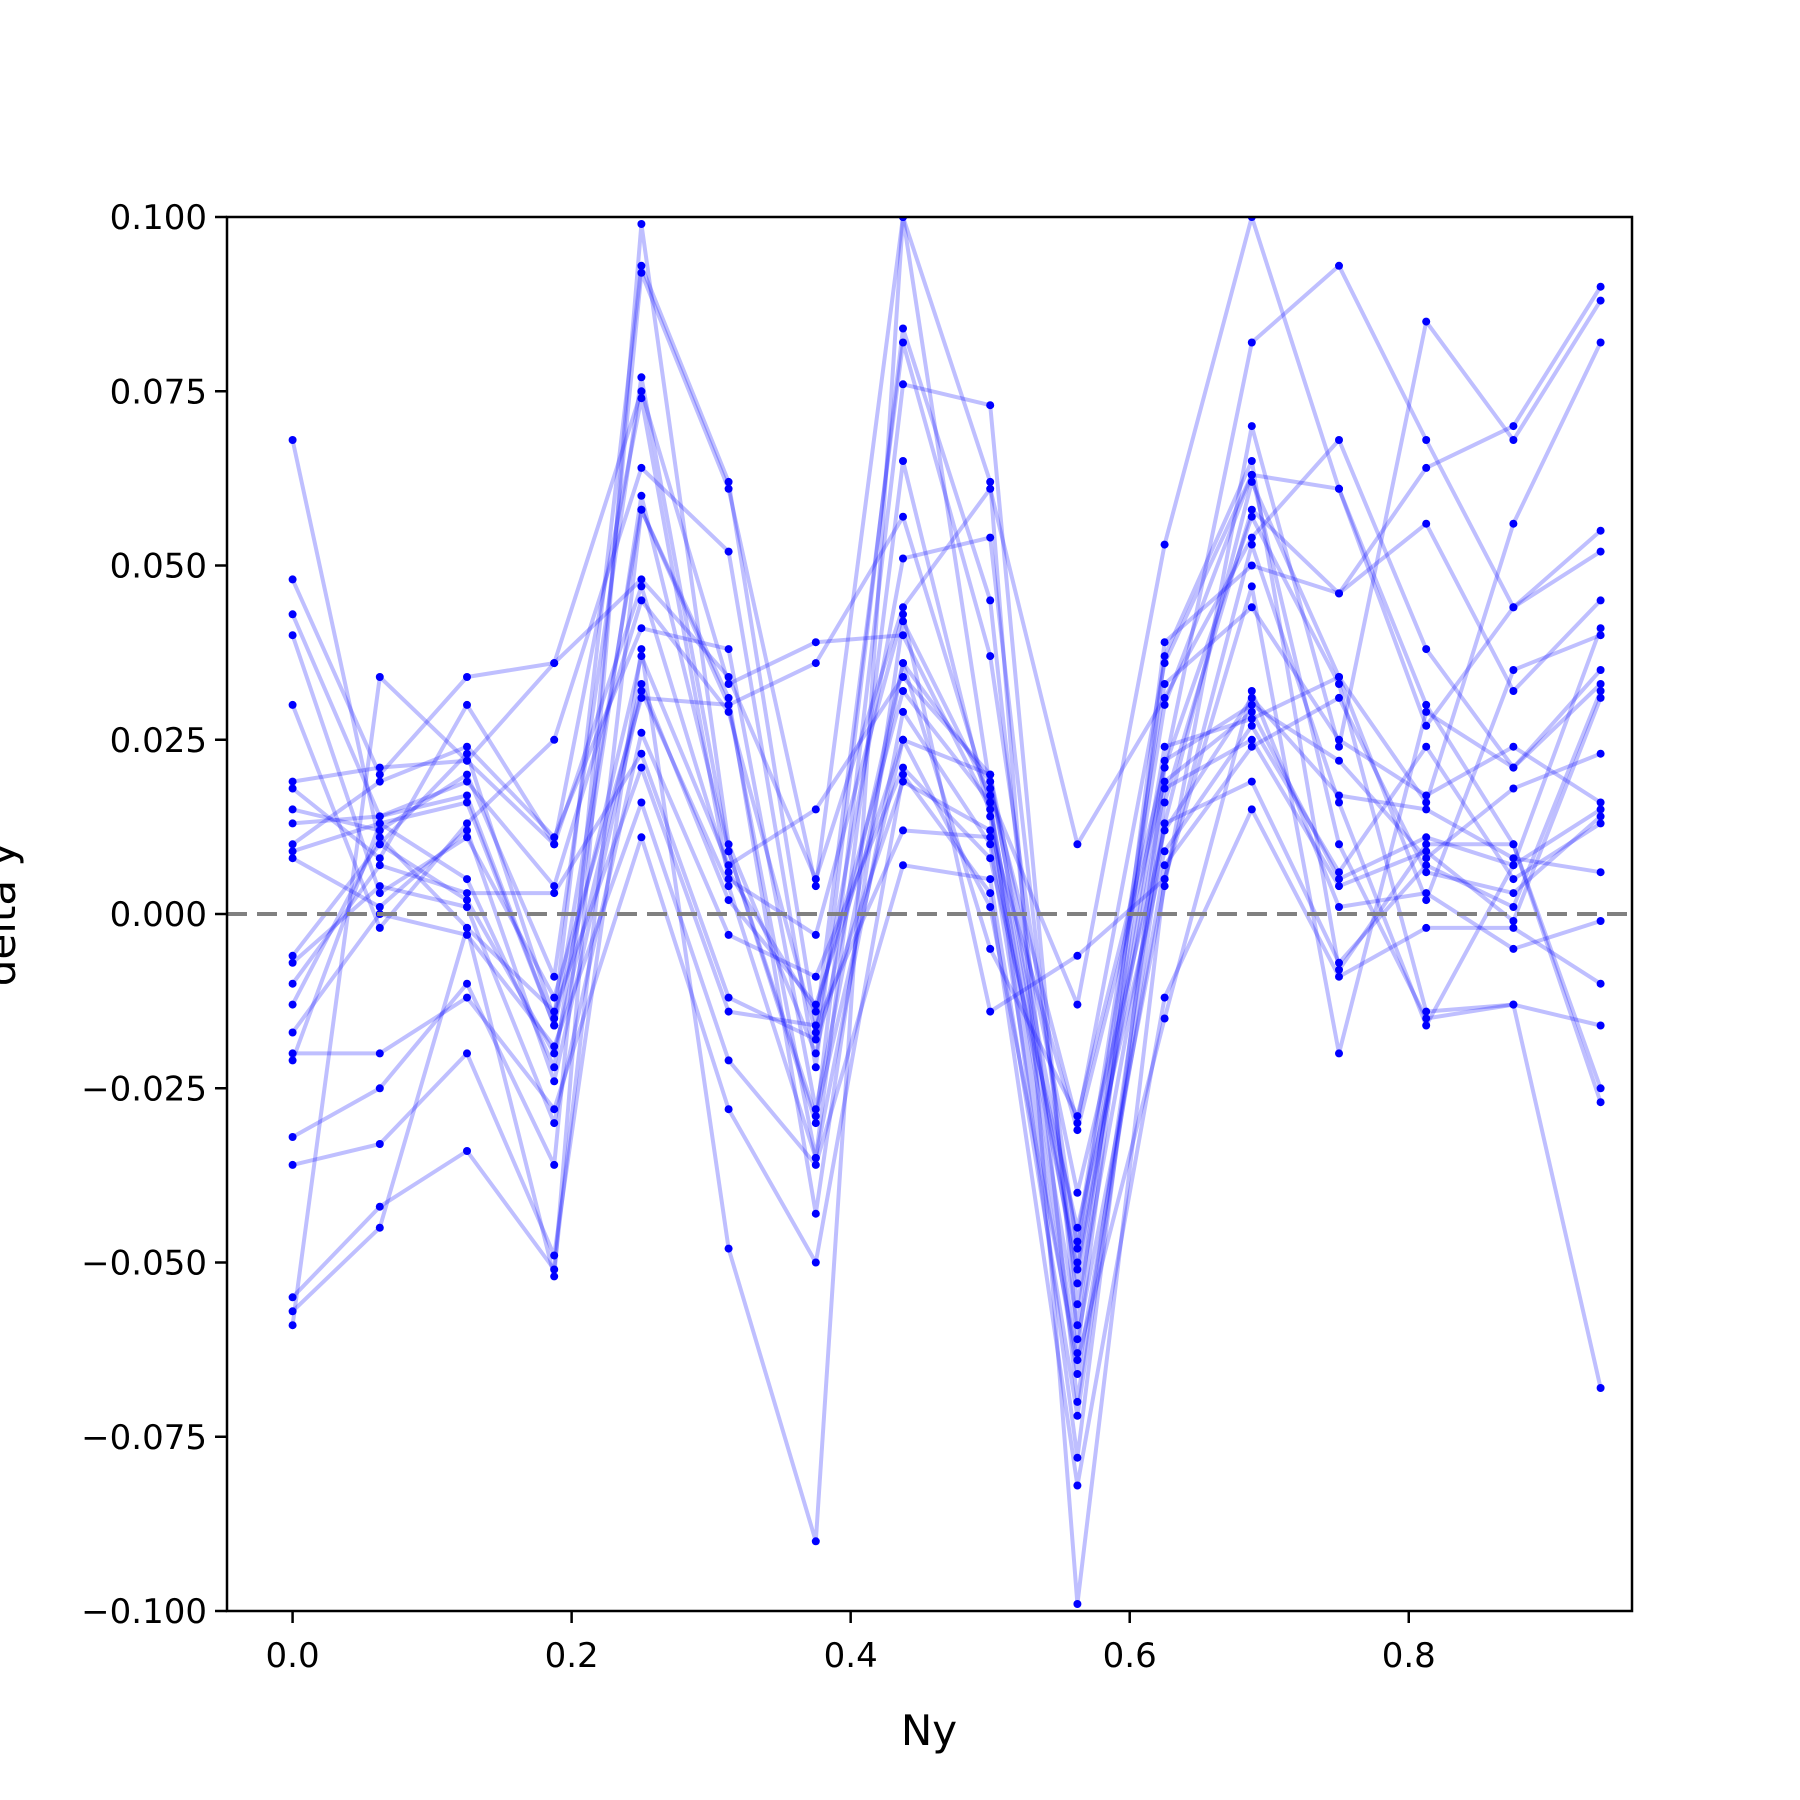 Image resolution: width=1800 pixels, height=1800 pixels. What do you see at coordinates (1409, 1656) in the screenshot?
I see `x-tick-label: 0.8` at bounding box center [1409, 1656].